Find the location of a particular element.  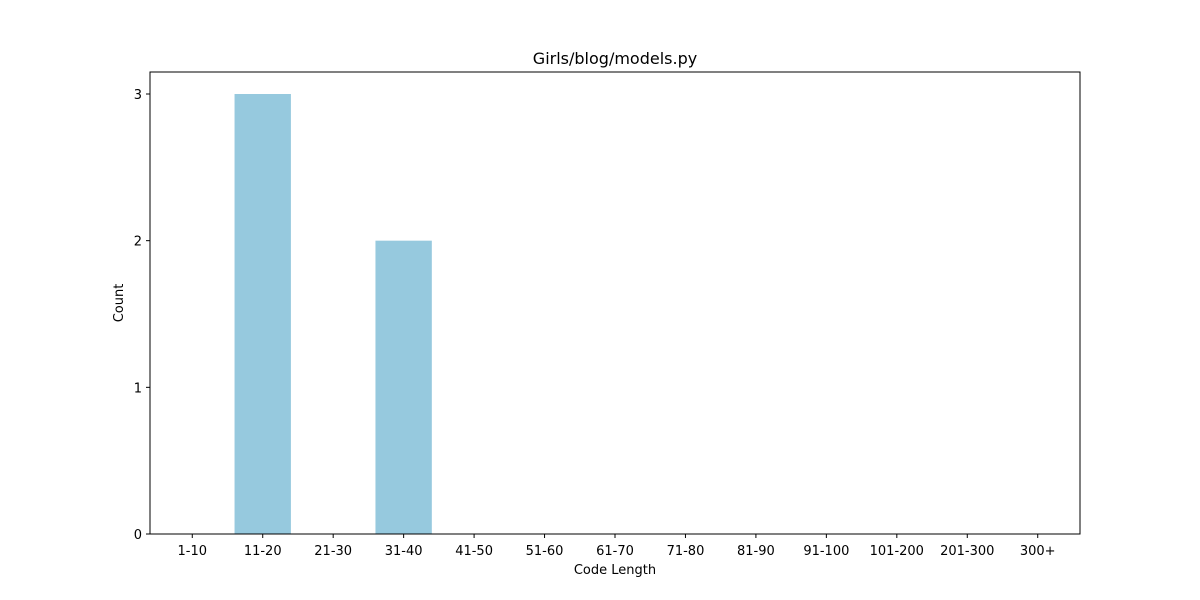

x-tick-label: 41-50 is located at coordinates (474, 551).